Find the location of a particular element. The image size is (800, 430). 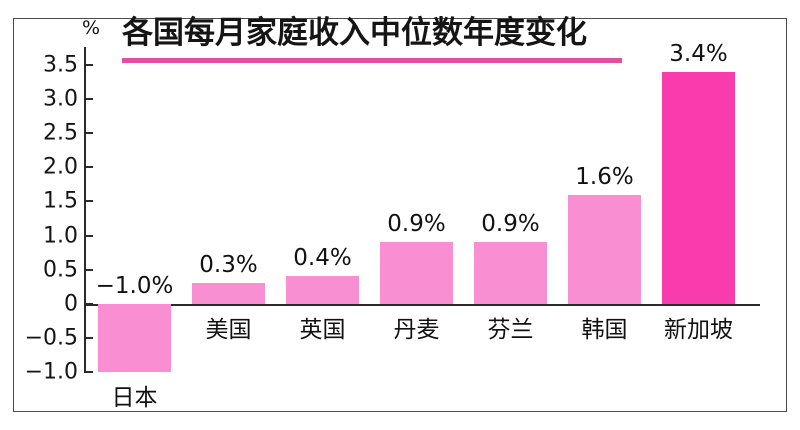

zero-baseline is located at coordinates (422, 305).